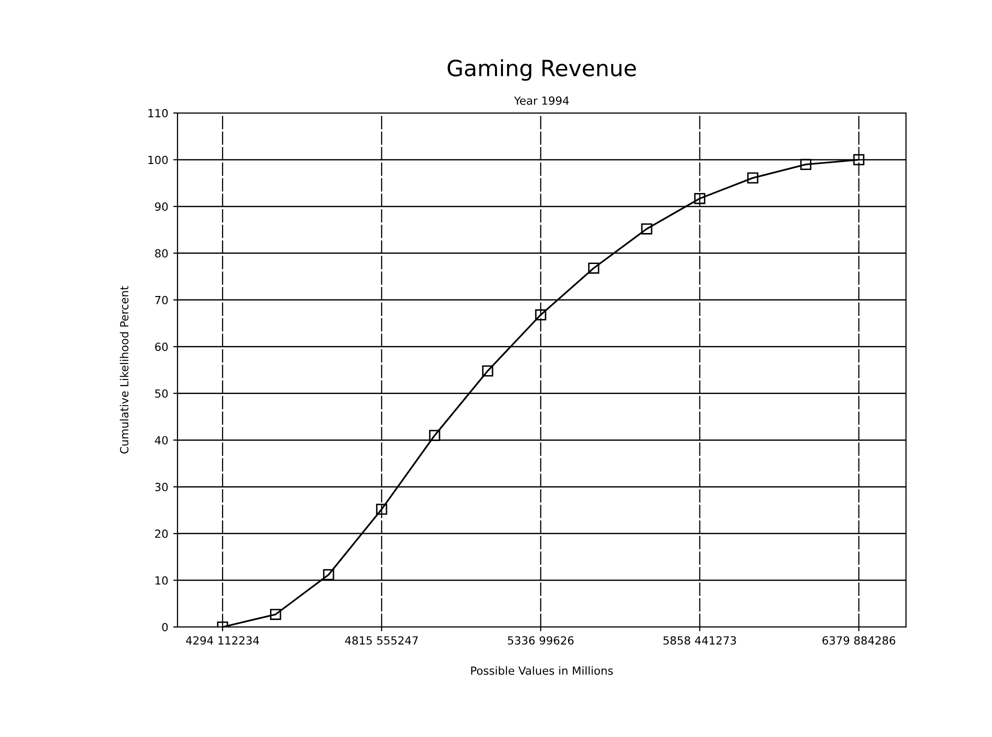  Describe the element at coordinates (162, 580) in the screenshot. I see `y-tick-label: 10` at that location.